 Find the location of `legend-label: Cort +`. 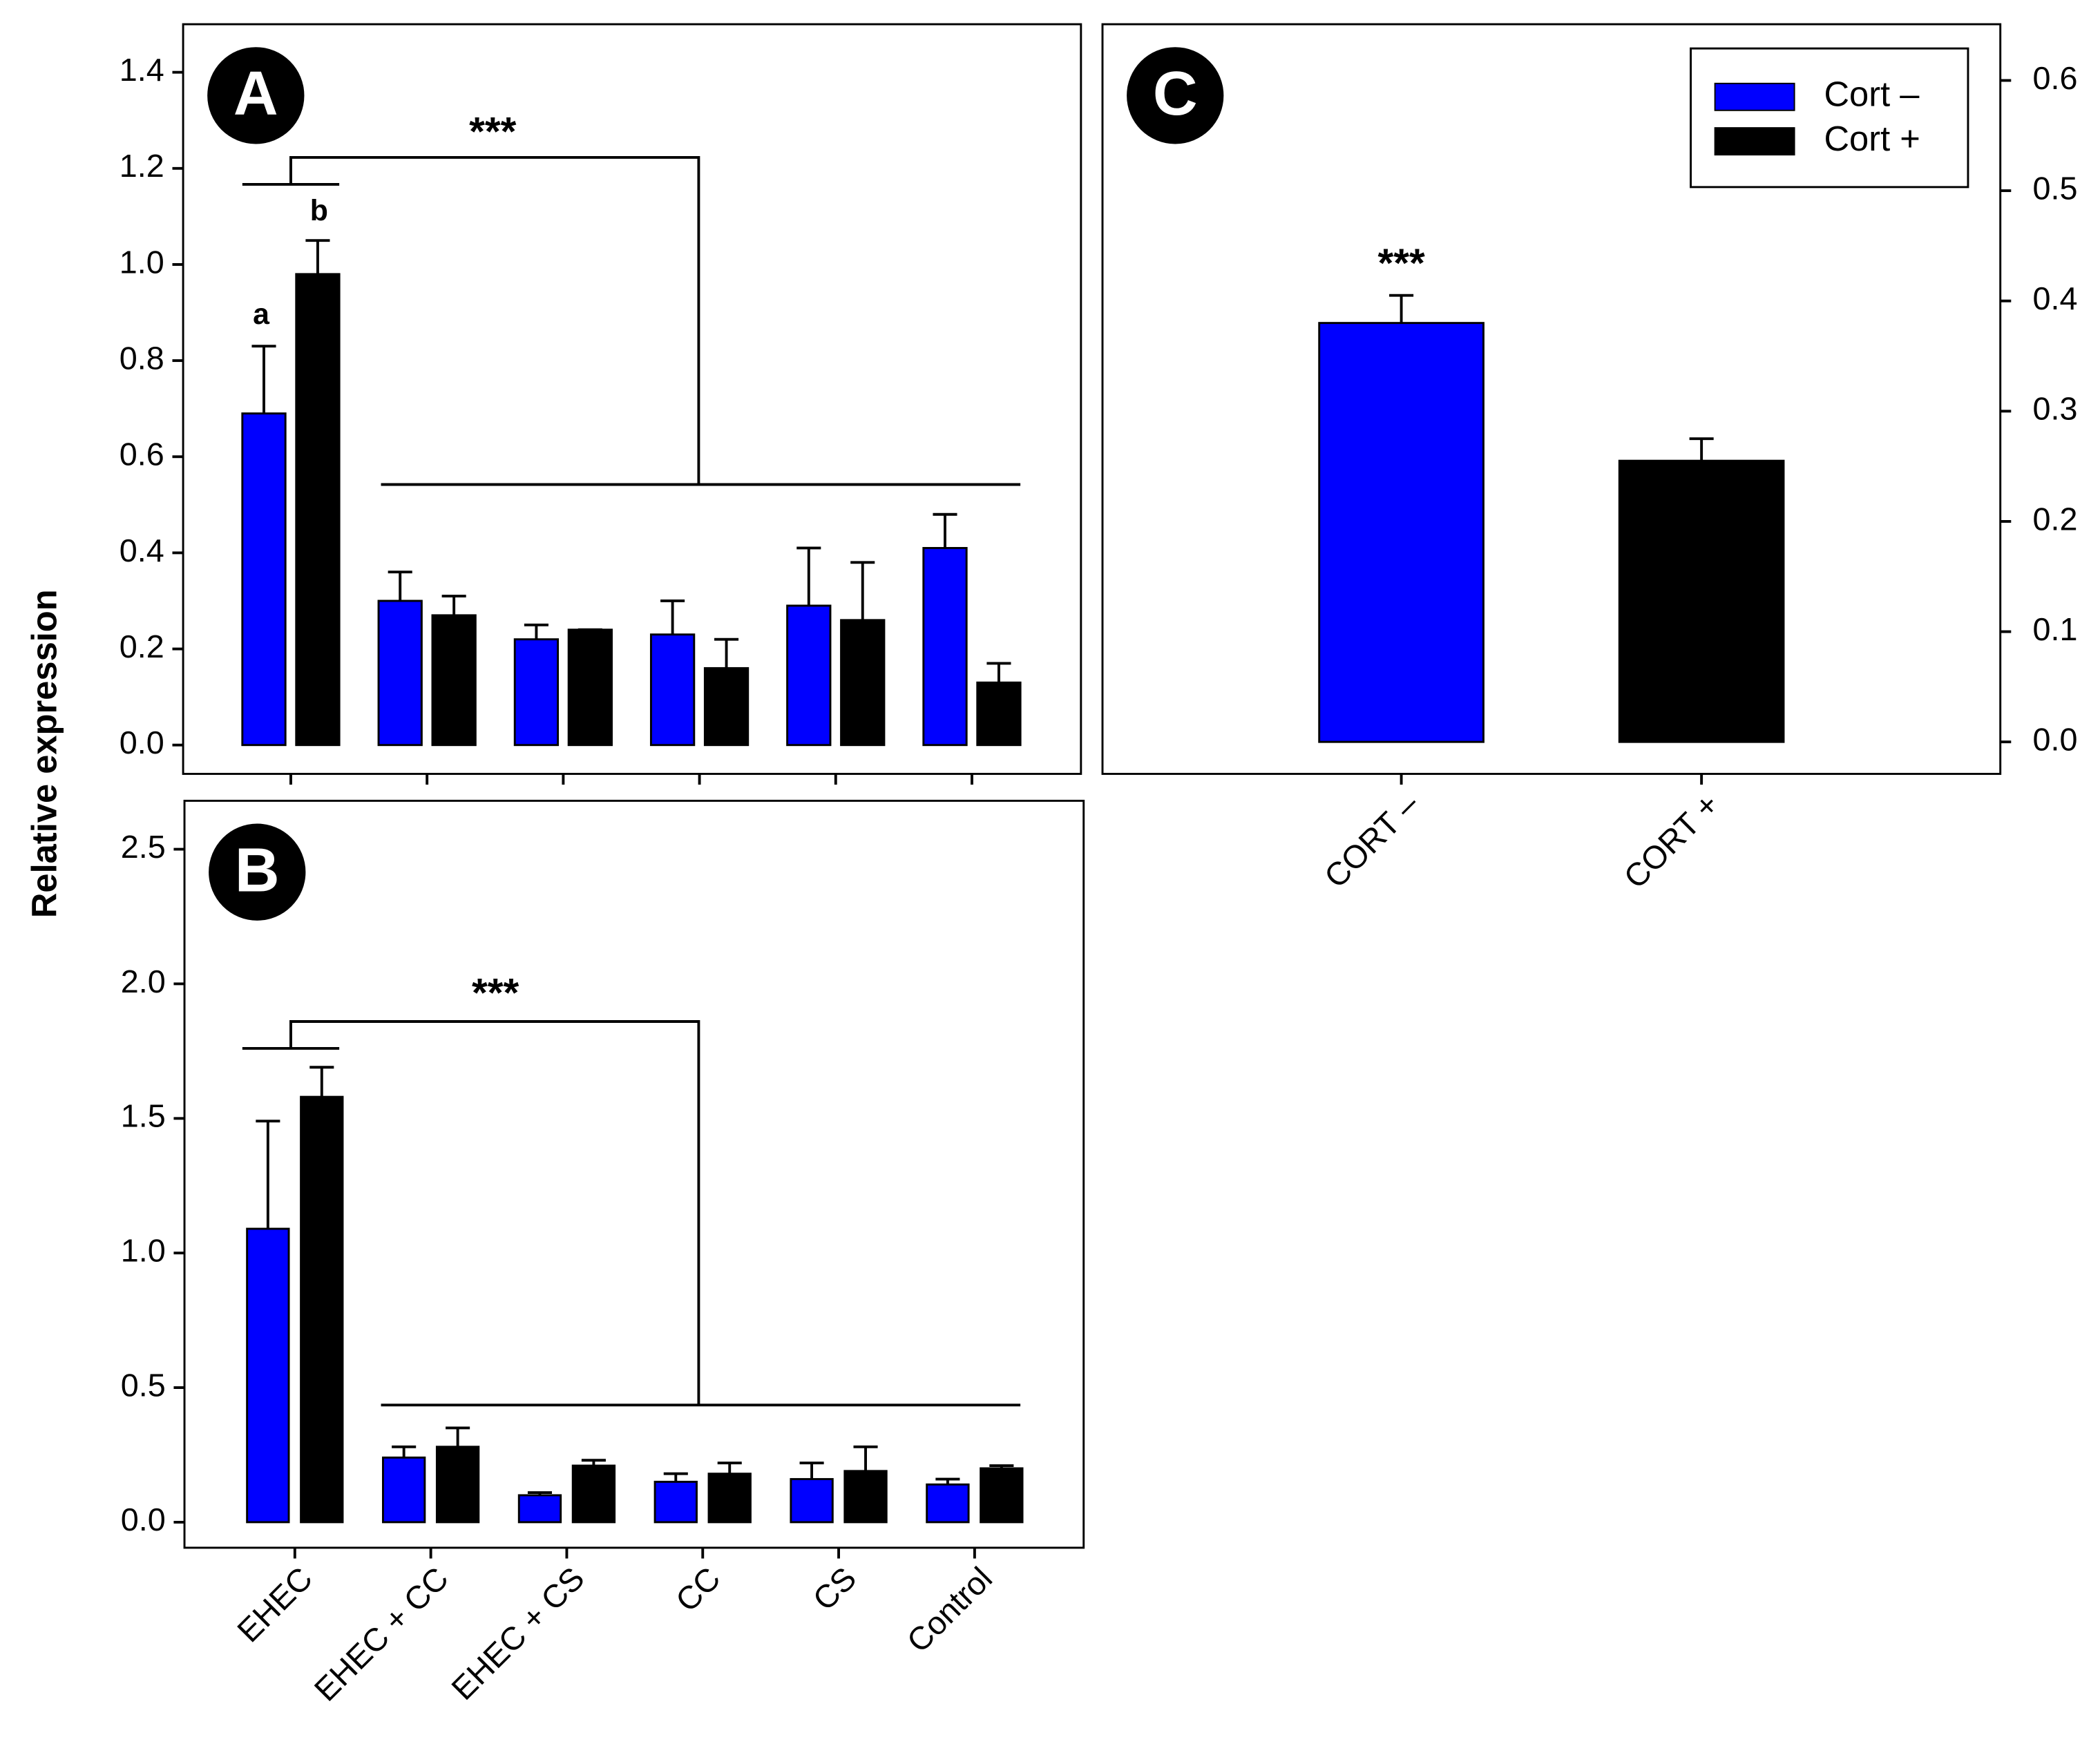

legend-label: Cort + is located at coordinates (1872, 138).